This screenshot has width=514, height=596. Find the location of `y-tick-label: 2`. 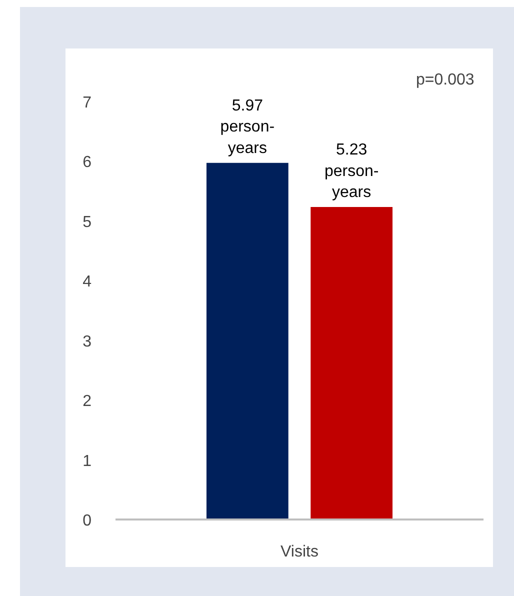

y-tick-label: 2 is located at coordinates (87, 401).